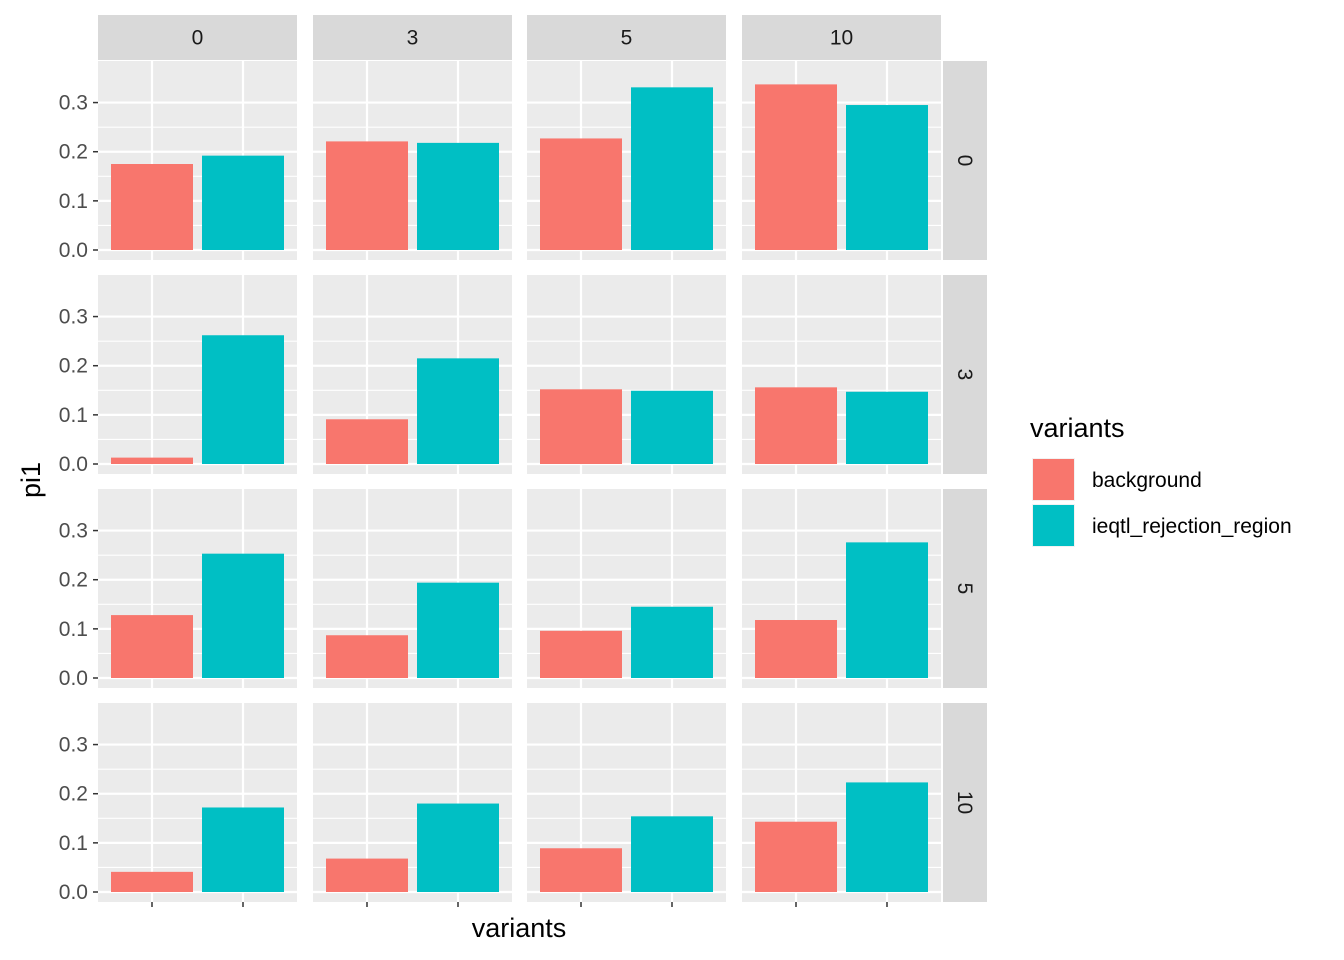 This screenshot has height=960, width=1344. What do you see at coordinates (519, 904) in the screenshot?
I see `x-axis-layer` at bounding box center [519, 904].